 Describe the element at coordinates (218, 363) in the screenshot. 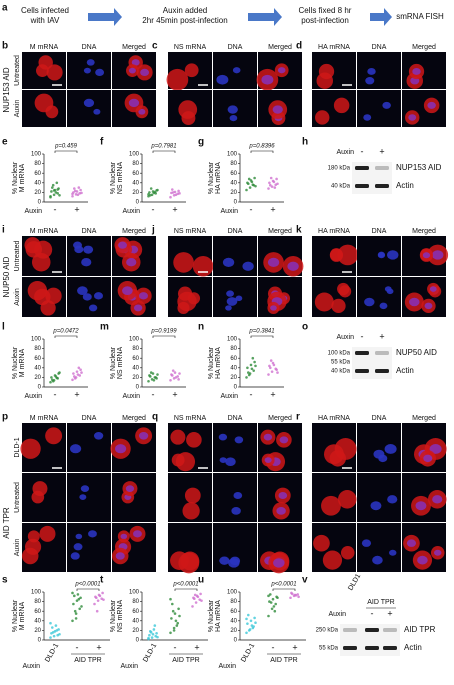

I see `y-axis-label: HA mRNA` at that location.